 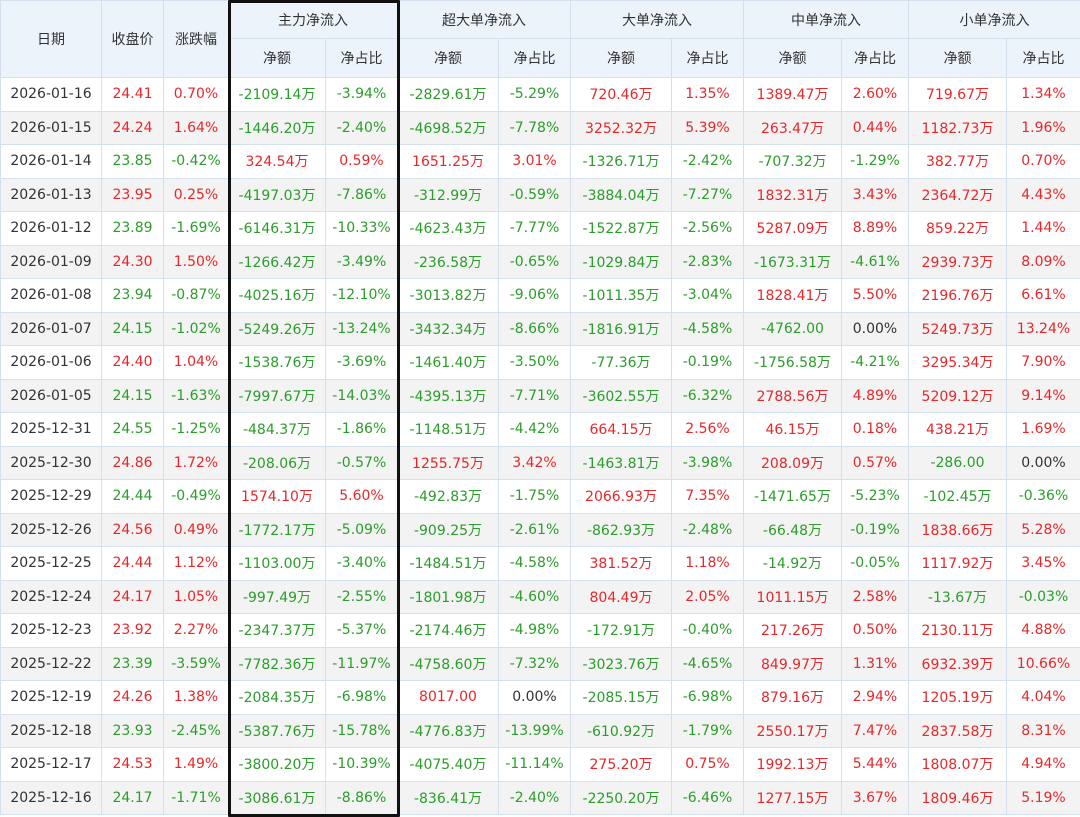 I want to click on cell-medium-net: 849.97万, so click(x=793, y=664).